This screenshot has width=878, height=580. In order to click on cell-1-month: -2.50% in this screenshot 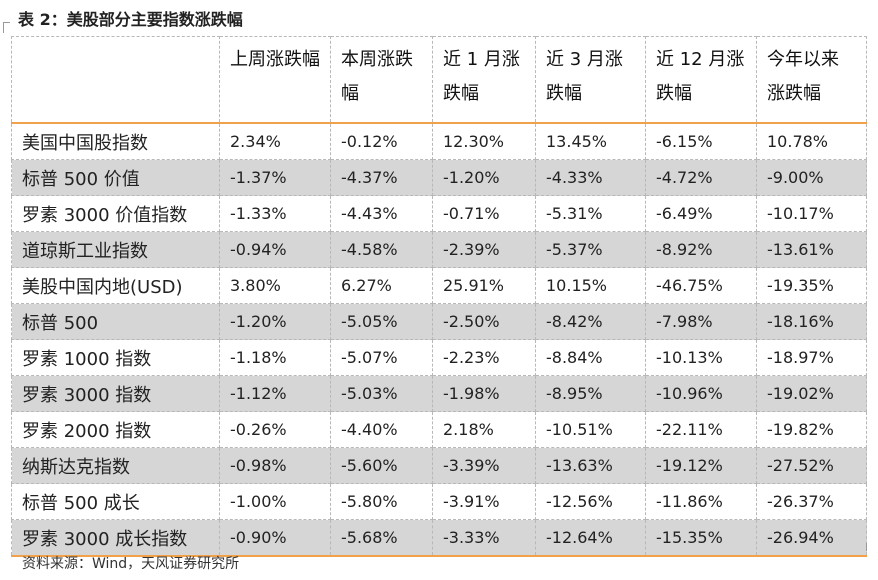, I will do `click(484, 321)`.